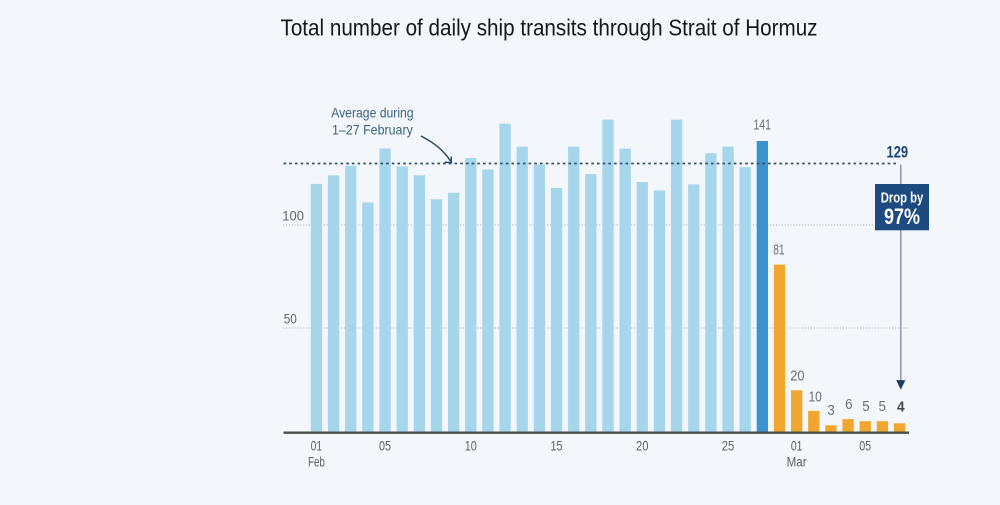 This screenshot has width=1000, height=505. I want to click on svg-text: 15, so click(557, 446).